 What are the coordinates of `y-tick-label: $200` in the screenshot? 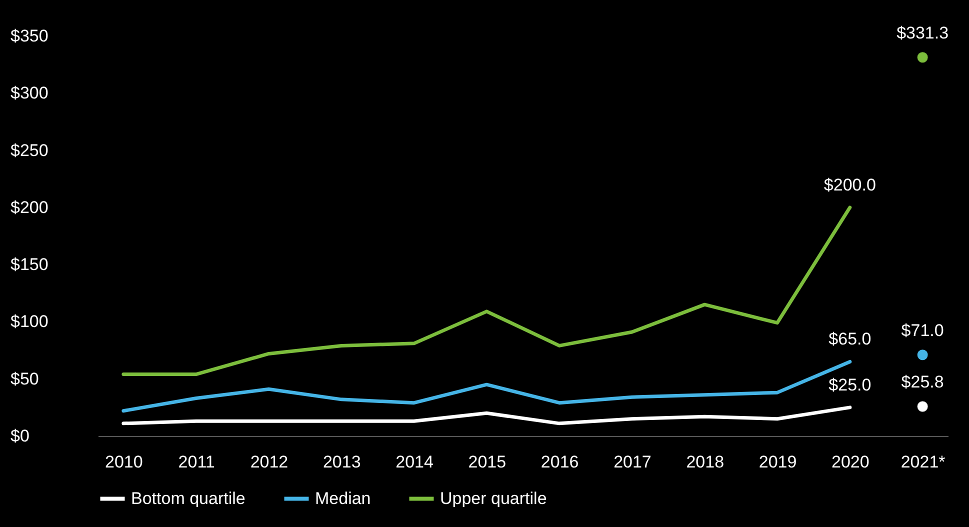 It's located at (29, 207).